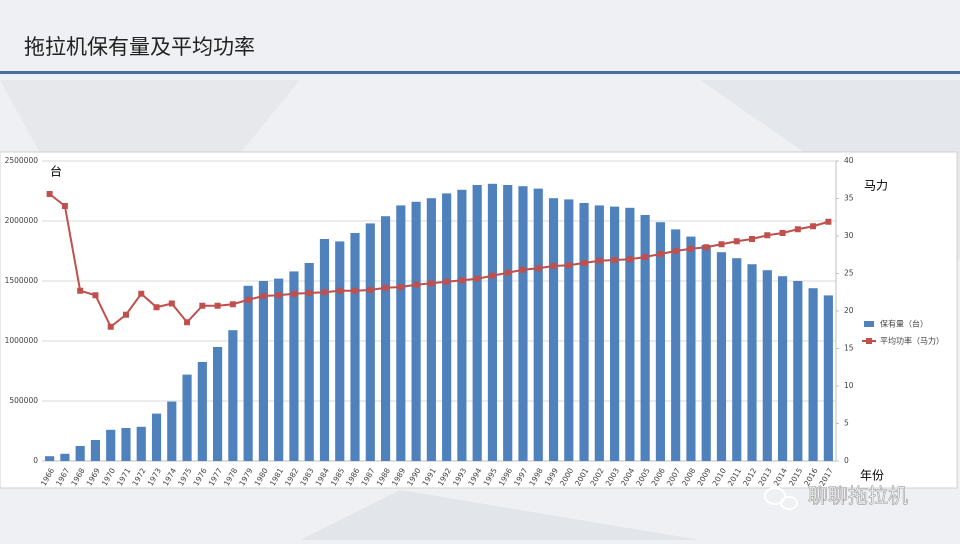 The width and height of the screenshot is (960, 544). Describe the element at coordinates (849, 273) in the screenshot. I see `y2-tick-label: 25` at that location.